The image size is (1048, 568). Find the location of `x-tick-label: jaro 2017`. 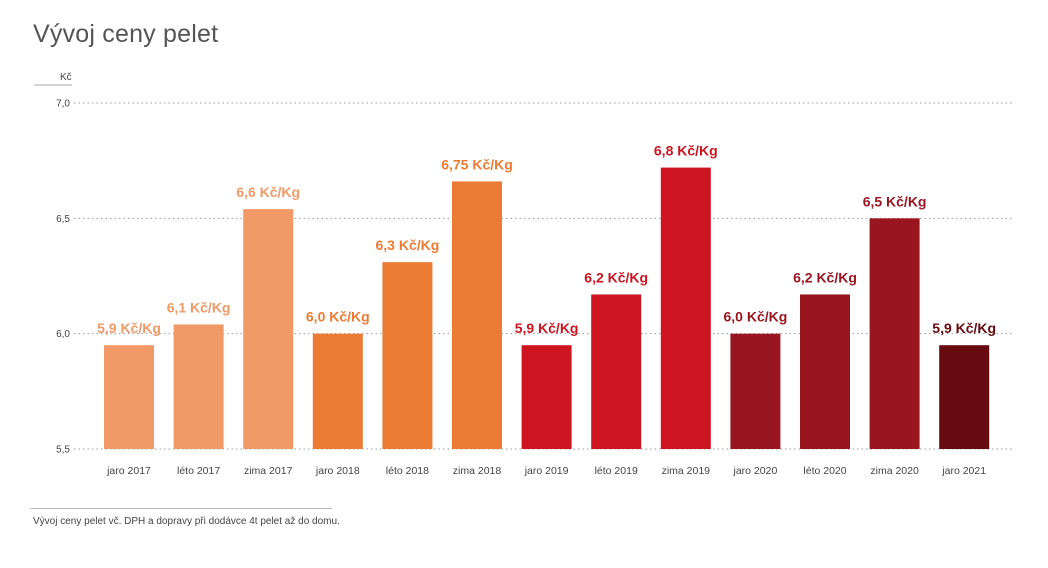

x-tick-label: jaro 2017 is located at coordinates (128, 471).